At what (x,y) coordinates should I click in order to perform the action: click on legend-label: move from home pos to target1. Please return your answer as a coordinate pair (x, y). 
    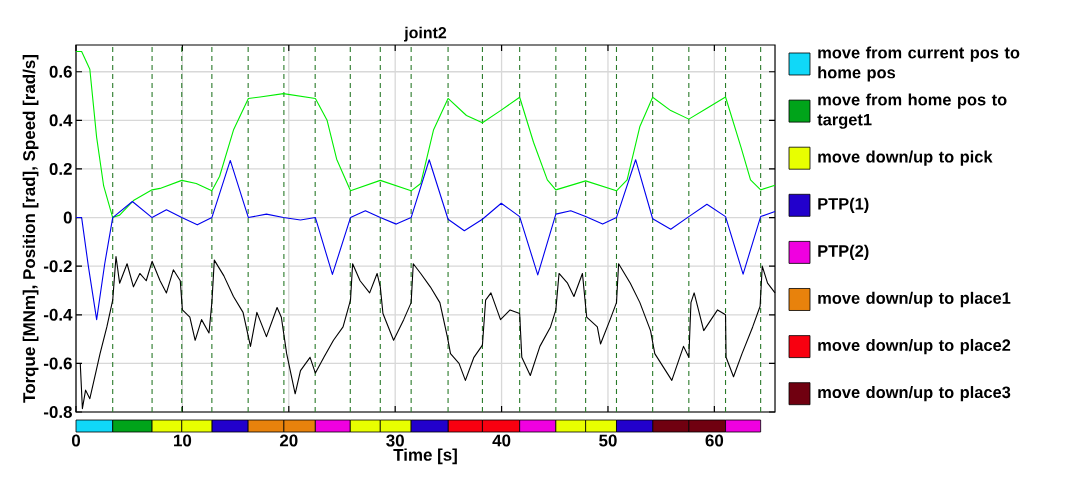
    Looking at the image, I should click on (912, 111).